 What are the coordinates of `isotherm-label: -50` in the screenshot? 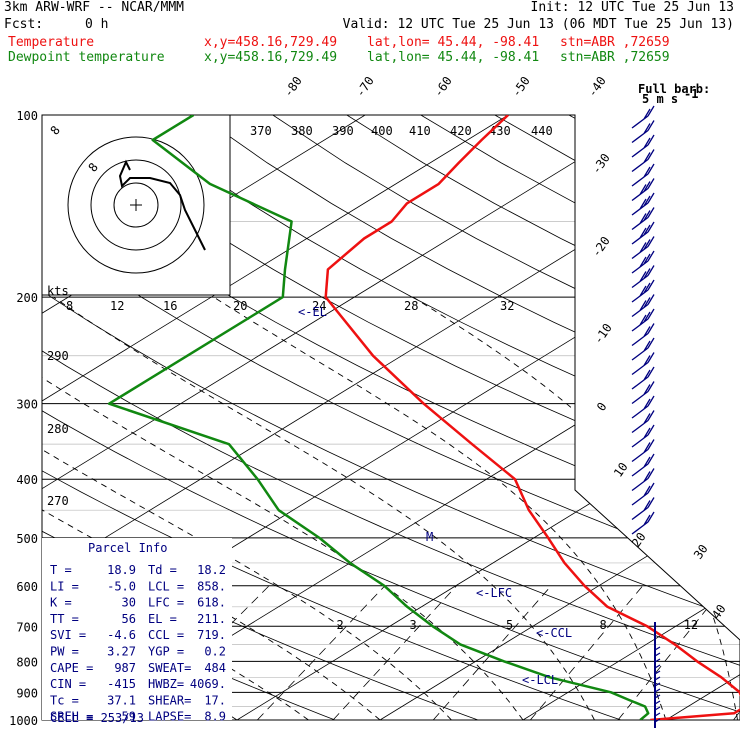 It's located at (521, 87).